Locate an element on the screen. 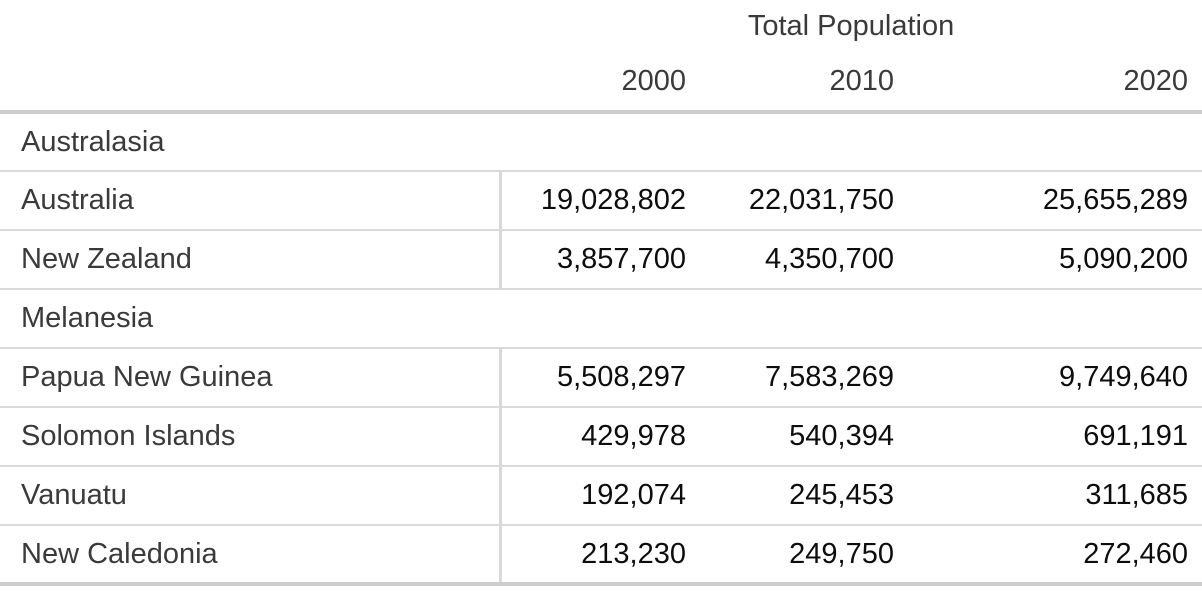 The image size is (1202, 596). population-value-cell: 691,191 is located at coordinates (1055, 437).